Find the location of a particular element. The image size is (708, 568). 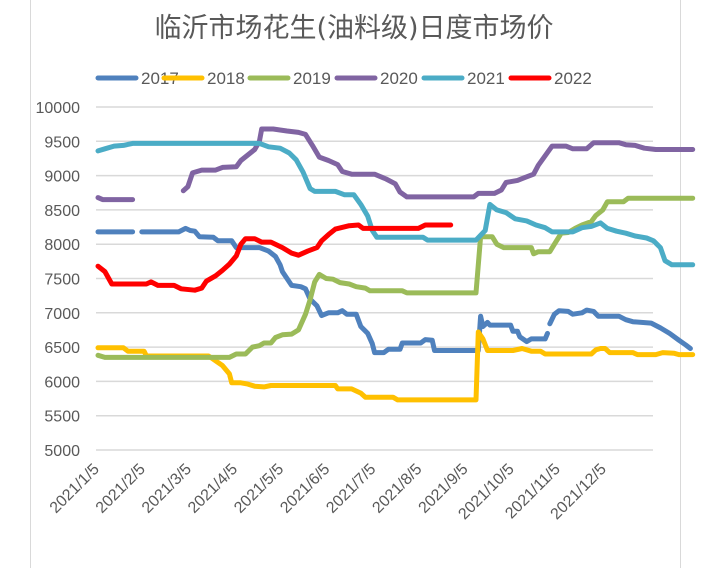

x-tick-label: 2021/3/5 is located at coordinates (167, 489).